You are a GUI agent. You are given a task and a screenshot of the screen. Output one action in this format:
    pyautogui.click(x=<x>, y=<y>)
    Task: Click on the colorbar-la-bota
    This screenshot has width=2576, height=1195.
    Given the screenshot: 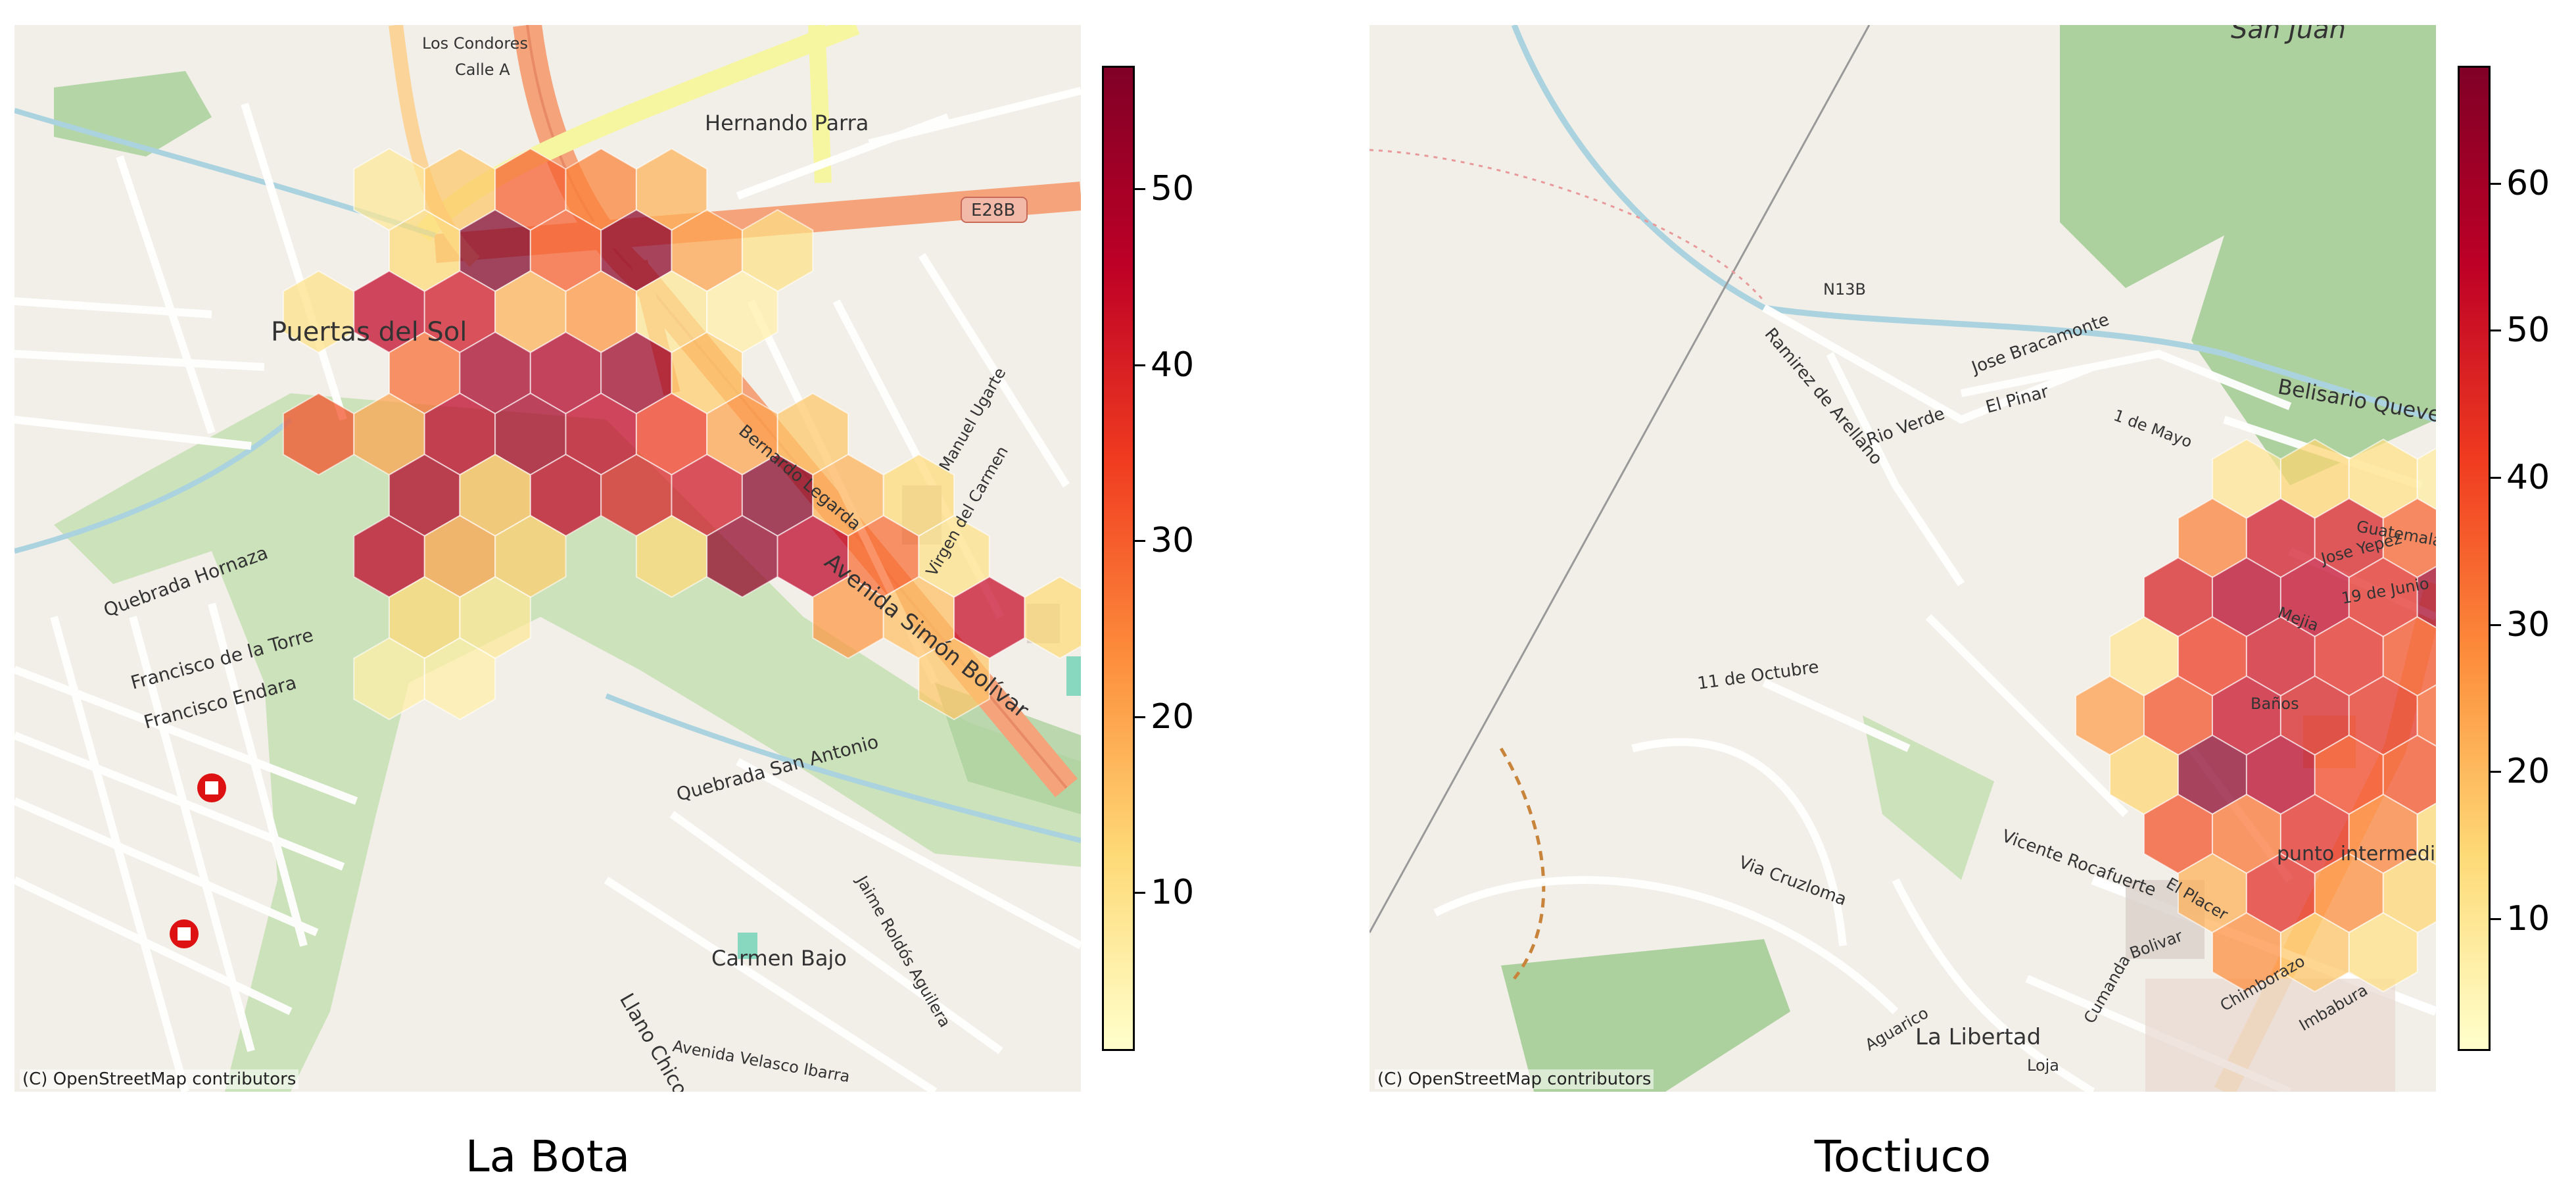 What is the action you would take?
    pyautogui.click(x=1118, y=558)
    